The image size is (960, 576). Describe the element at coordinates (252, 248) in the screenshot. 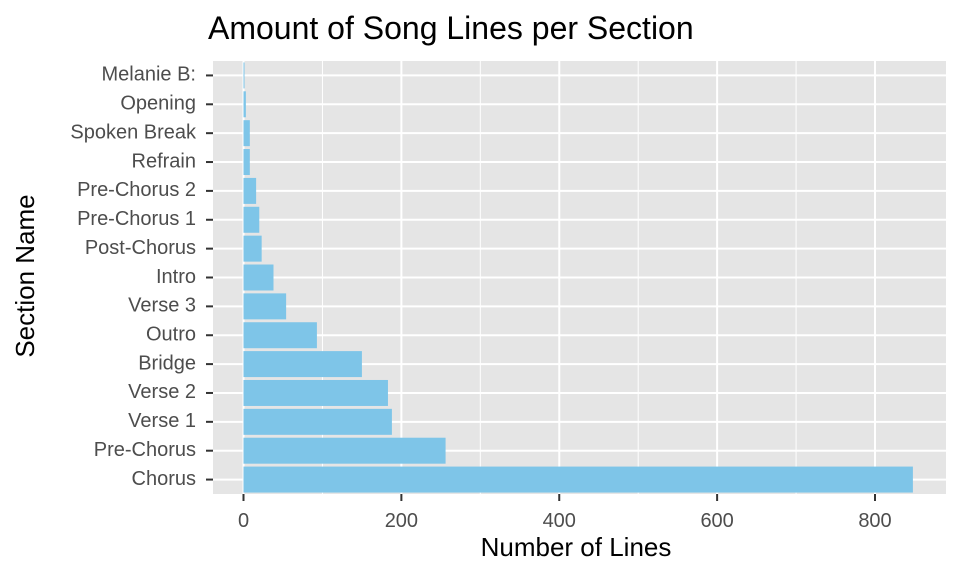

I see `bar-post-chorus` at that location.